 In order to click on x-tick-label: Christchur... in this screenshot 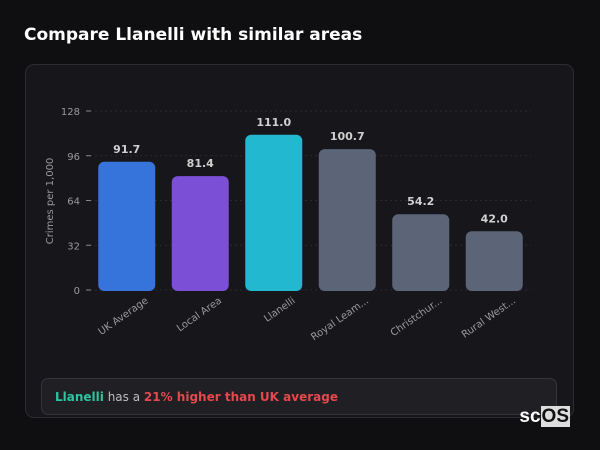, I will do `click(417, 317)`.